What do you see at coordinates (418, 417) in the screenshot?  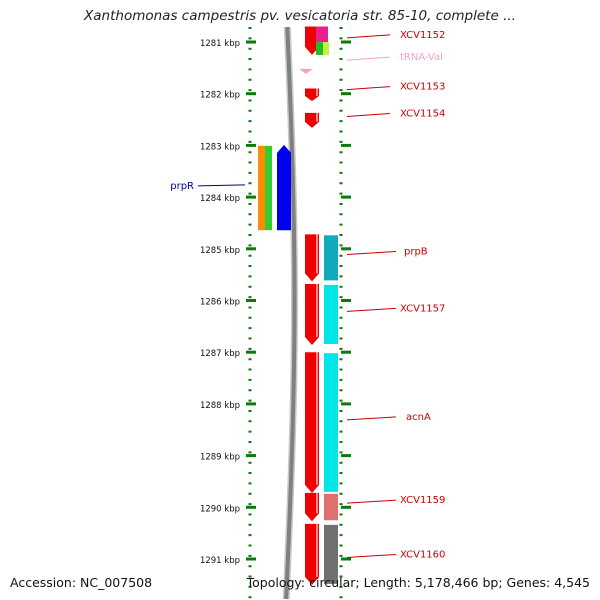 I see `gene-label: acnA` at bounding box center [418, 417].